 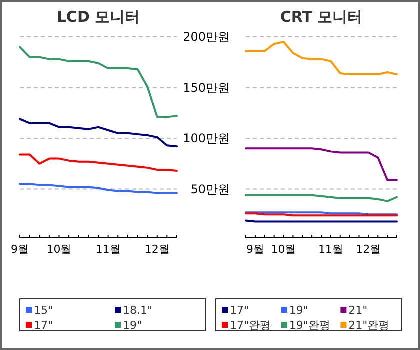 What do you see at coordinates (210, 189) in the screenshot?
I see `y-tick-label: 50만원` at bounding box center [210, 189].